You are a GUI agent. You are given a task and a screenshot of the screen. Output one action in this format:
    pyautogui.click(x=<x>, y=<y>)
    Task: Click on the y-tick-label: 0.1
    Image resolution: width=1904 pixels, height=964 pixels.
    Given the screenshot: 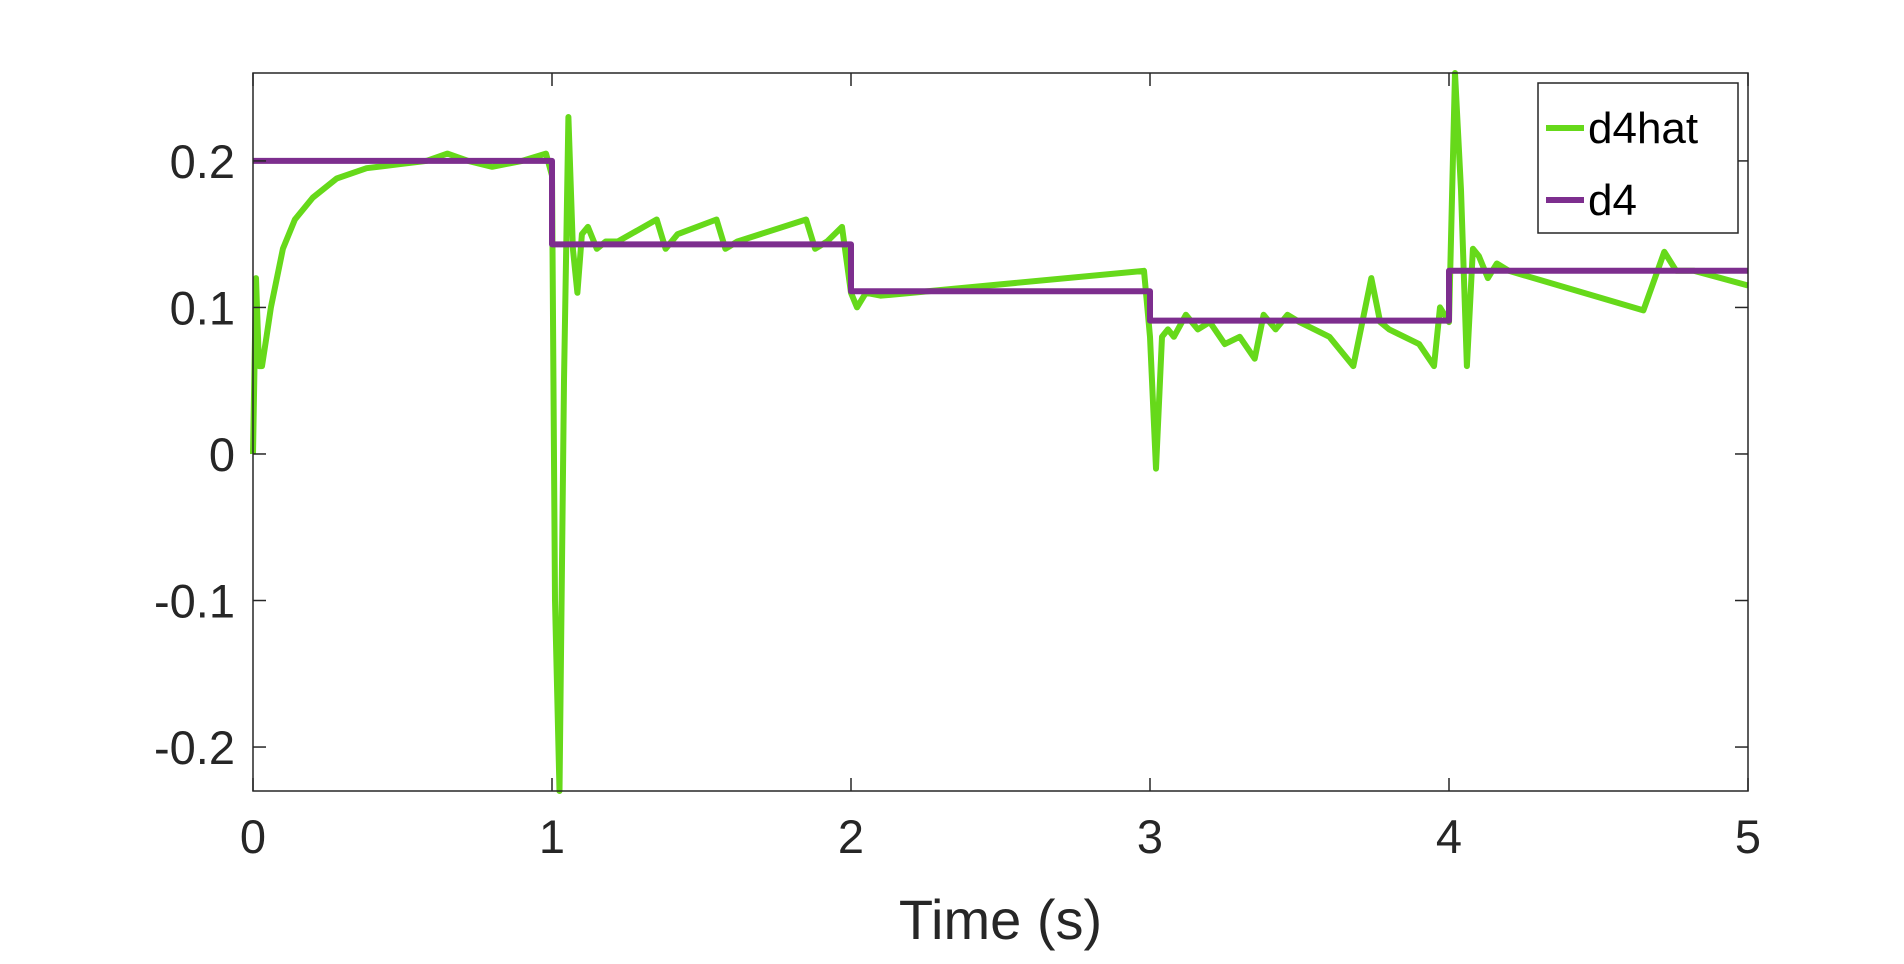 What is the action you would take?
    pyautogui.click(x=202, y=307)
    